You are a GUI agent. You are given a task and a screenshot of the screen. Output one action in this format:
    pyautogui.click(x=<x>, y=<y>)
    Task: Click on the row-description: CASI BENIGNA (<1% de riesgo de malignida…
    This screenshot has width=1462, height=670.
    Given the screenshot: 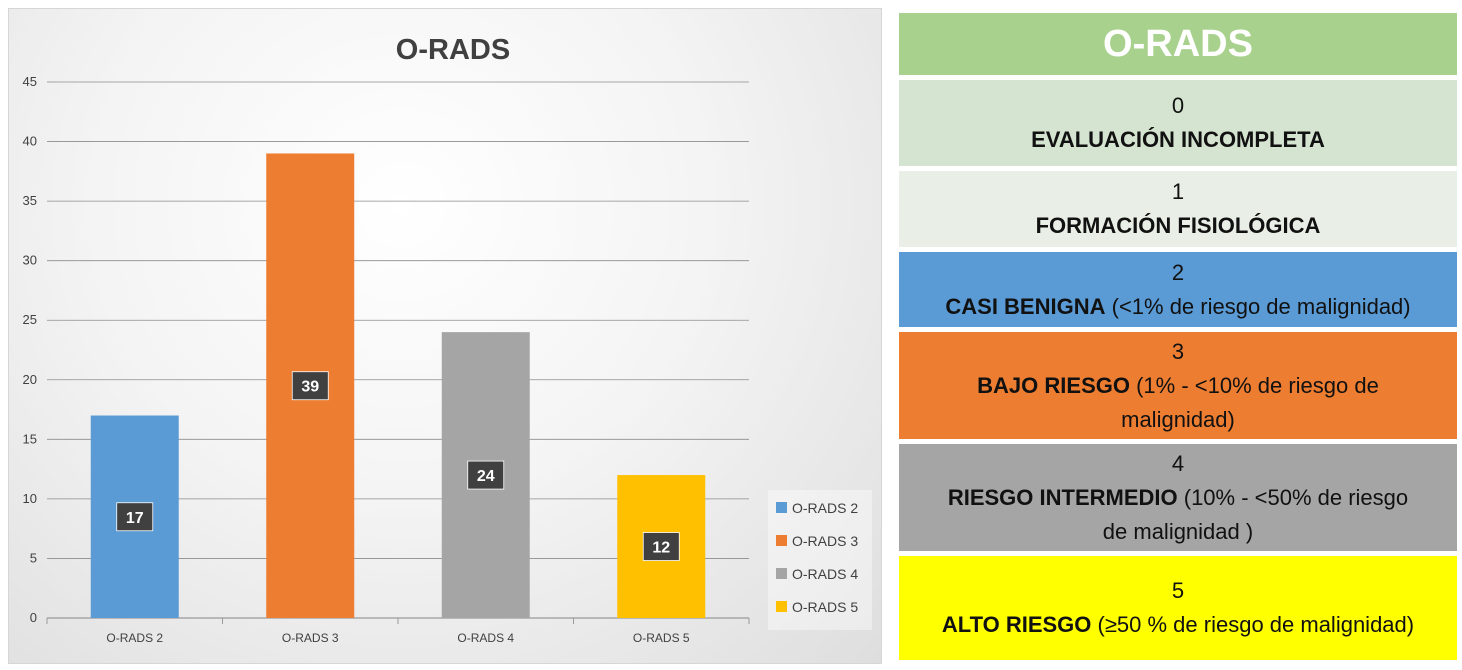 What is the action you would take?
    pyautogui.click(x=1177, y=307)
    